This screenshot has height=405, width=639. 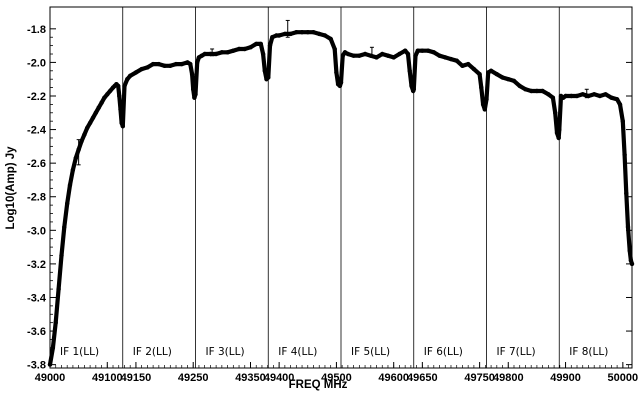 What do you see at coordinates (107, 378) in the screenshot?
I see `x-tick-label: 49100` at bounding box center [107, 378].